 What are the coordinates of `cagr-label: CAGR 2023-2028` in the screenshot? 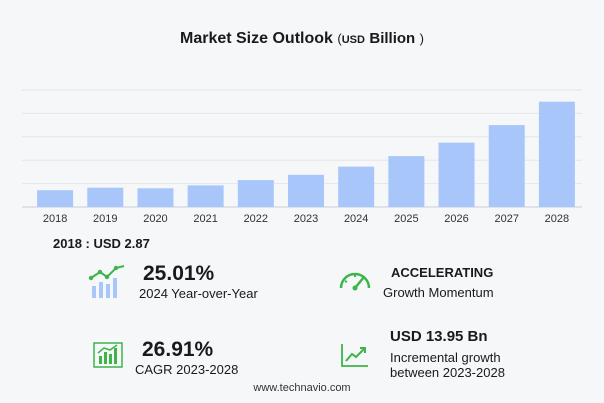 It's located at (187, 369).